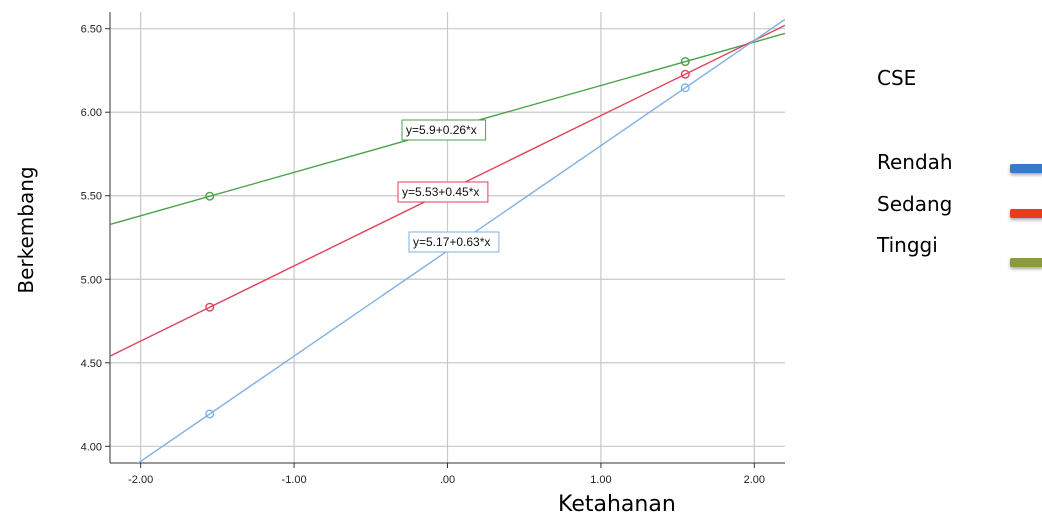 This screenshot has width=1042, height=517. What do you see at coordinates (915, 204) in the screenshot?
I see `legend-label-sedang: Sedang` at bounding box center [915, 204].